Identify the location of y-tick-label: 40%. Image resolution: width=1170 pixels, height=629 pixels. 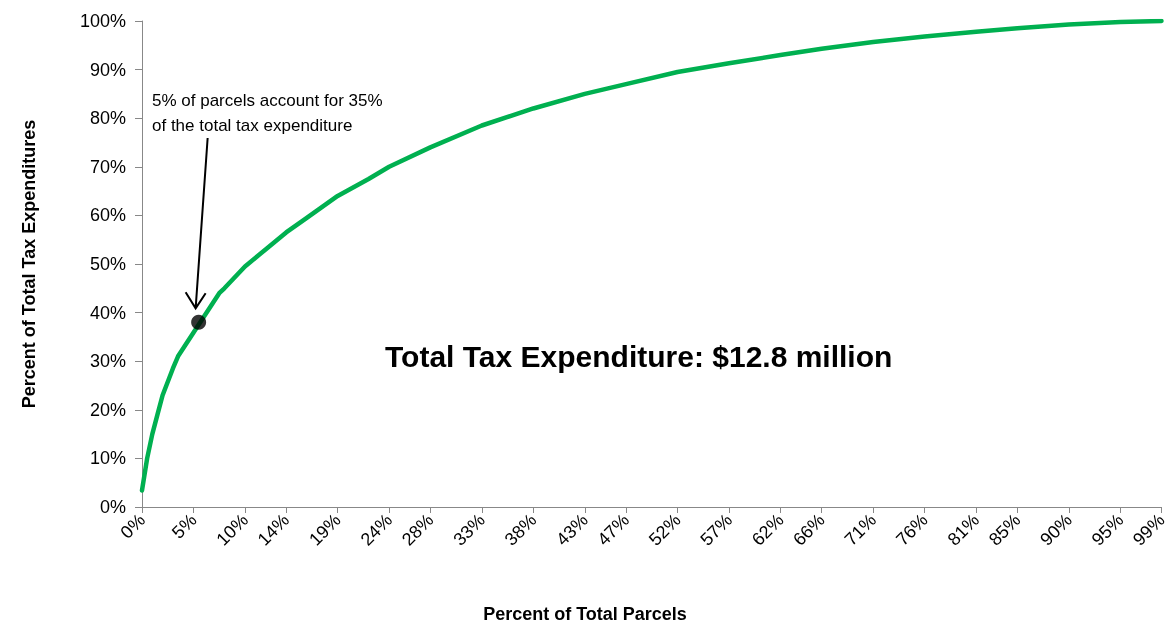
(107, 312).